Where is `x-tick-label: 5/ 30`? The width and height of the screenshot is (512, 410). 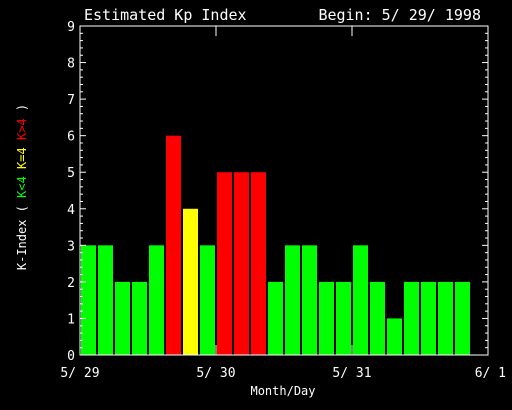
x-tick-label: 5/ 30 is located at coordinates (215, 373).